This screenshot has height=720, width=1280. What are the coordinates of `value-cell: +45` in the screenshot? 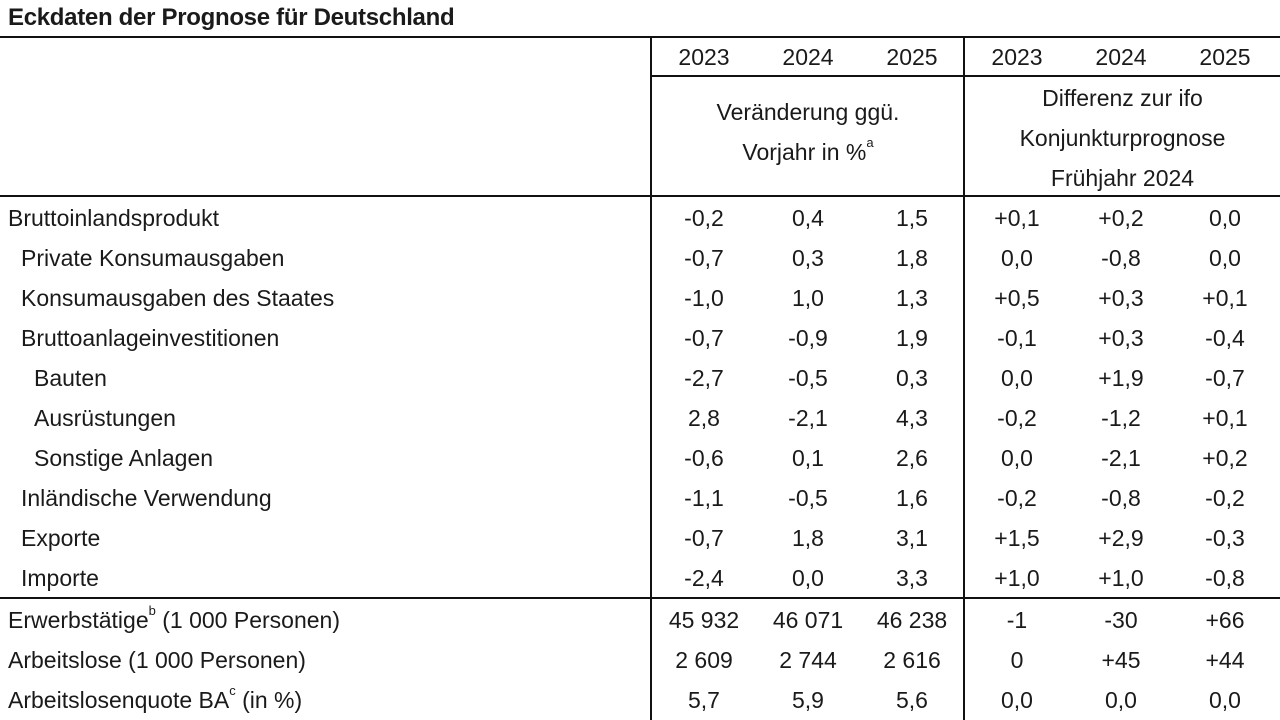 It's located at (1121, 660).